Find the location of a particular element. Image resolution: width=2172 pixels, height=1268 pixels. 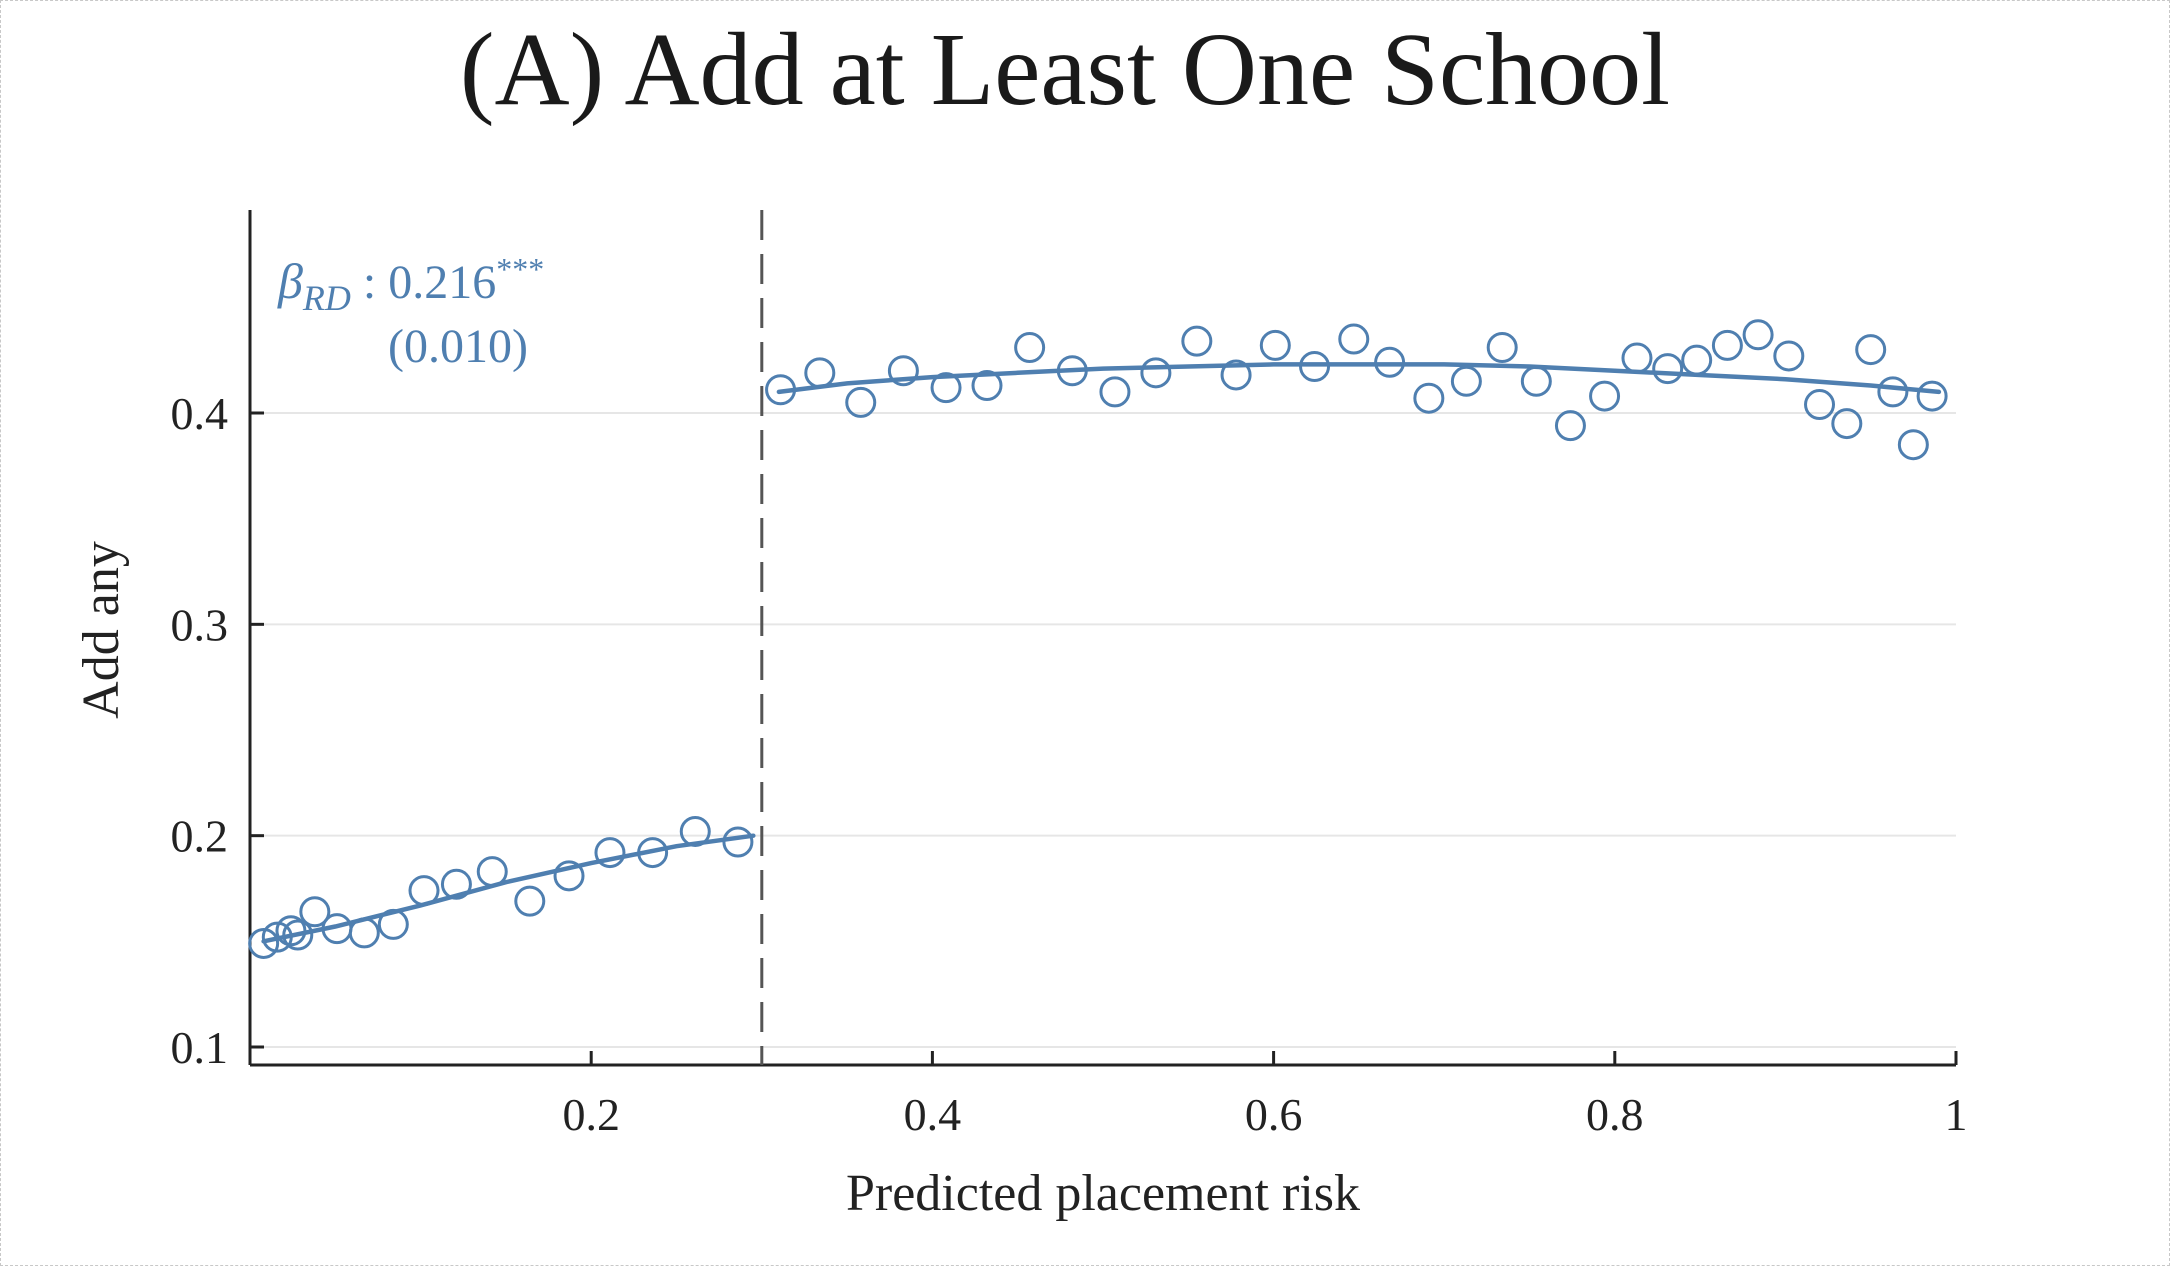

x-tick-label: 0.4 is located at coordinates (933, 1114).